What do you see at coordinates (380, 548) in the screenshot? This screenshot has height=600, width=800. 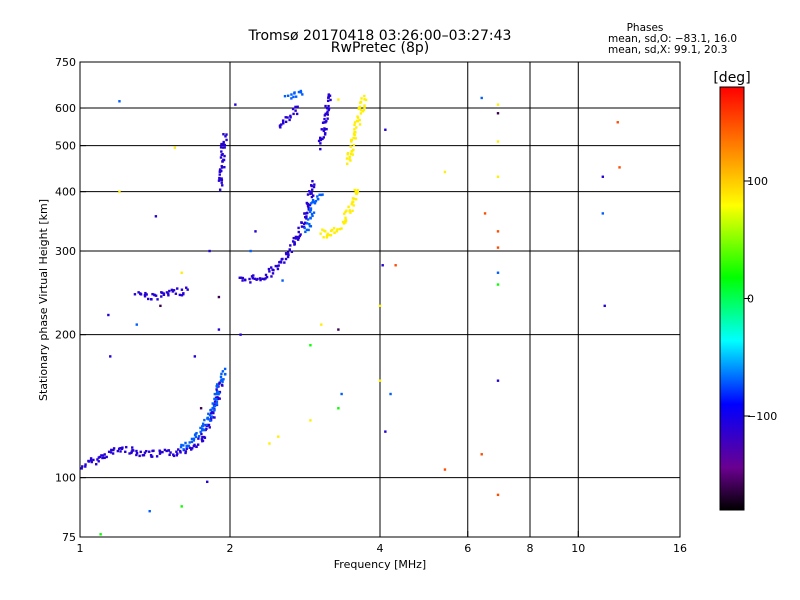 I see `x-tick-label: 4` at bounding box center [380, 548].